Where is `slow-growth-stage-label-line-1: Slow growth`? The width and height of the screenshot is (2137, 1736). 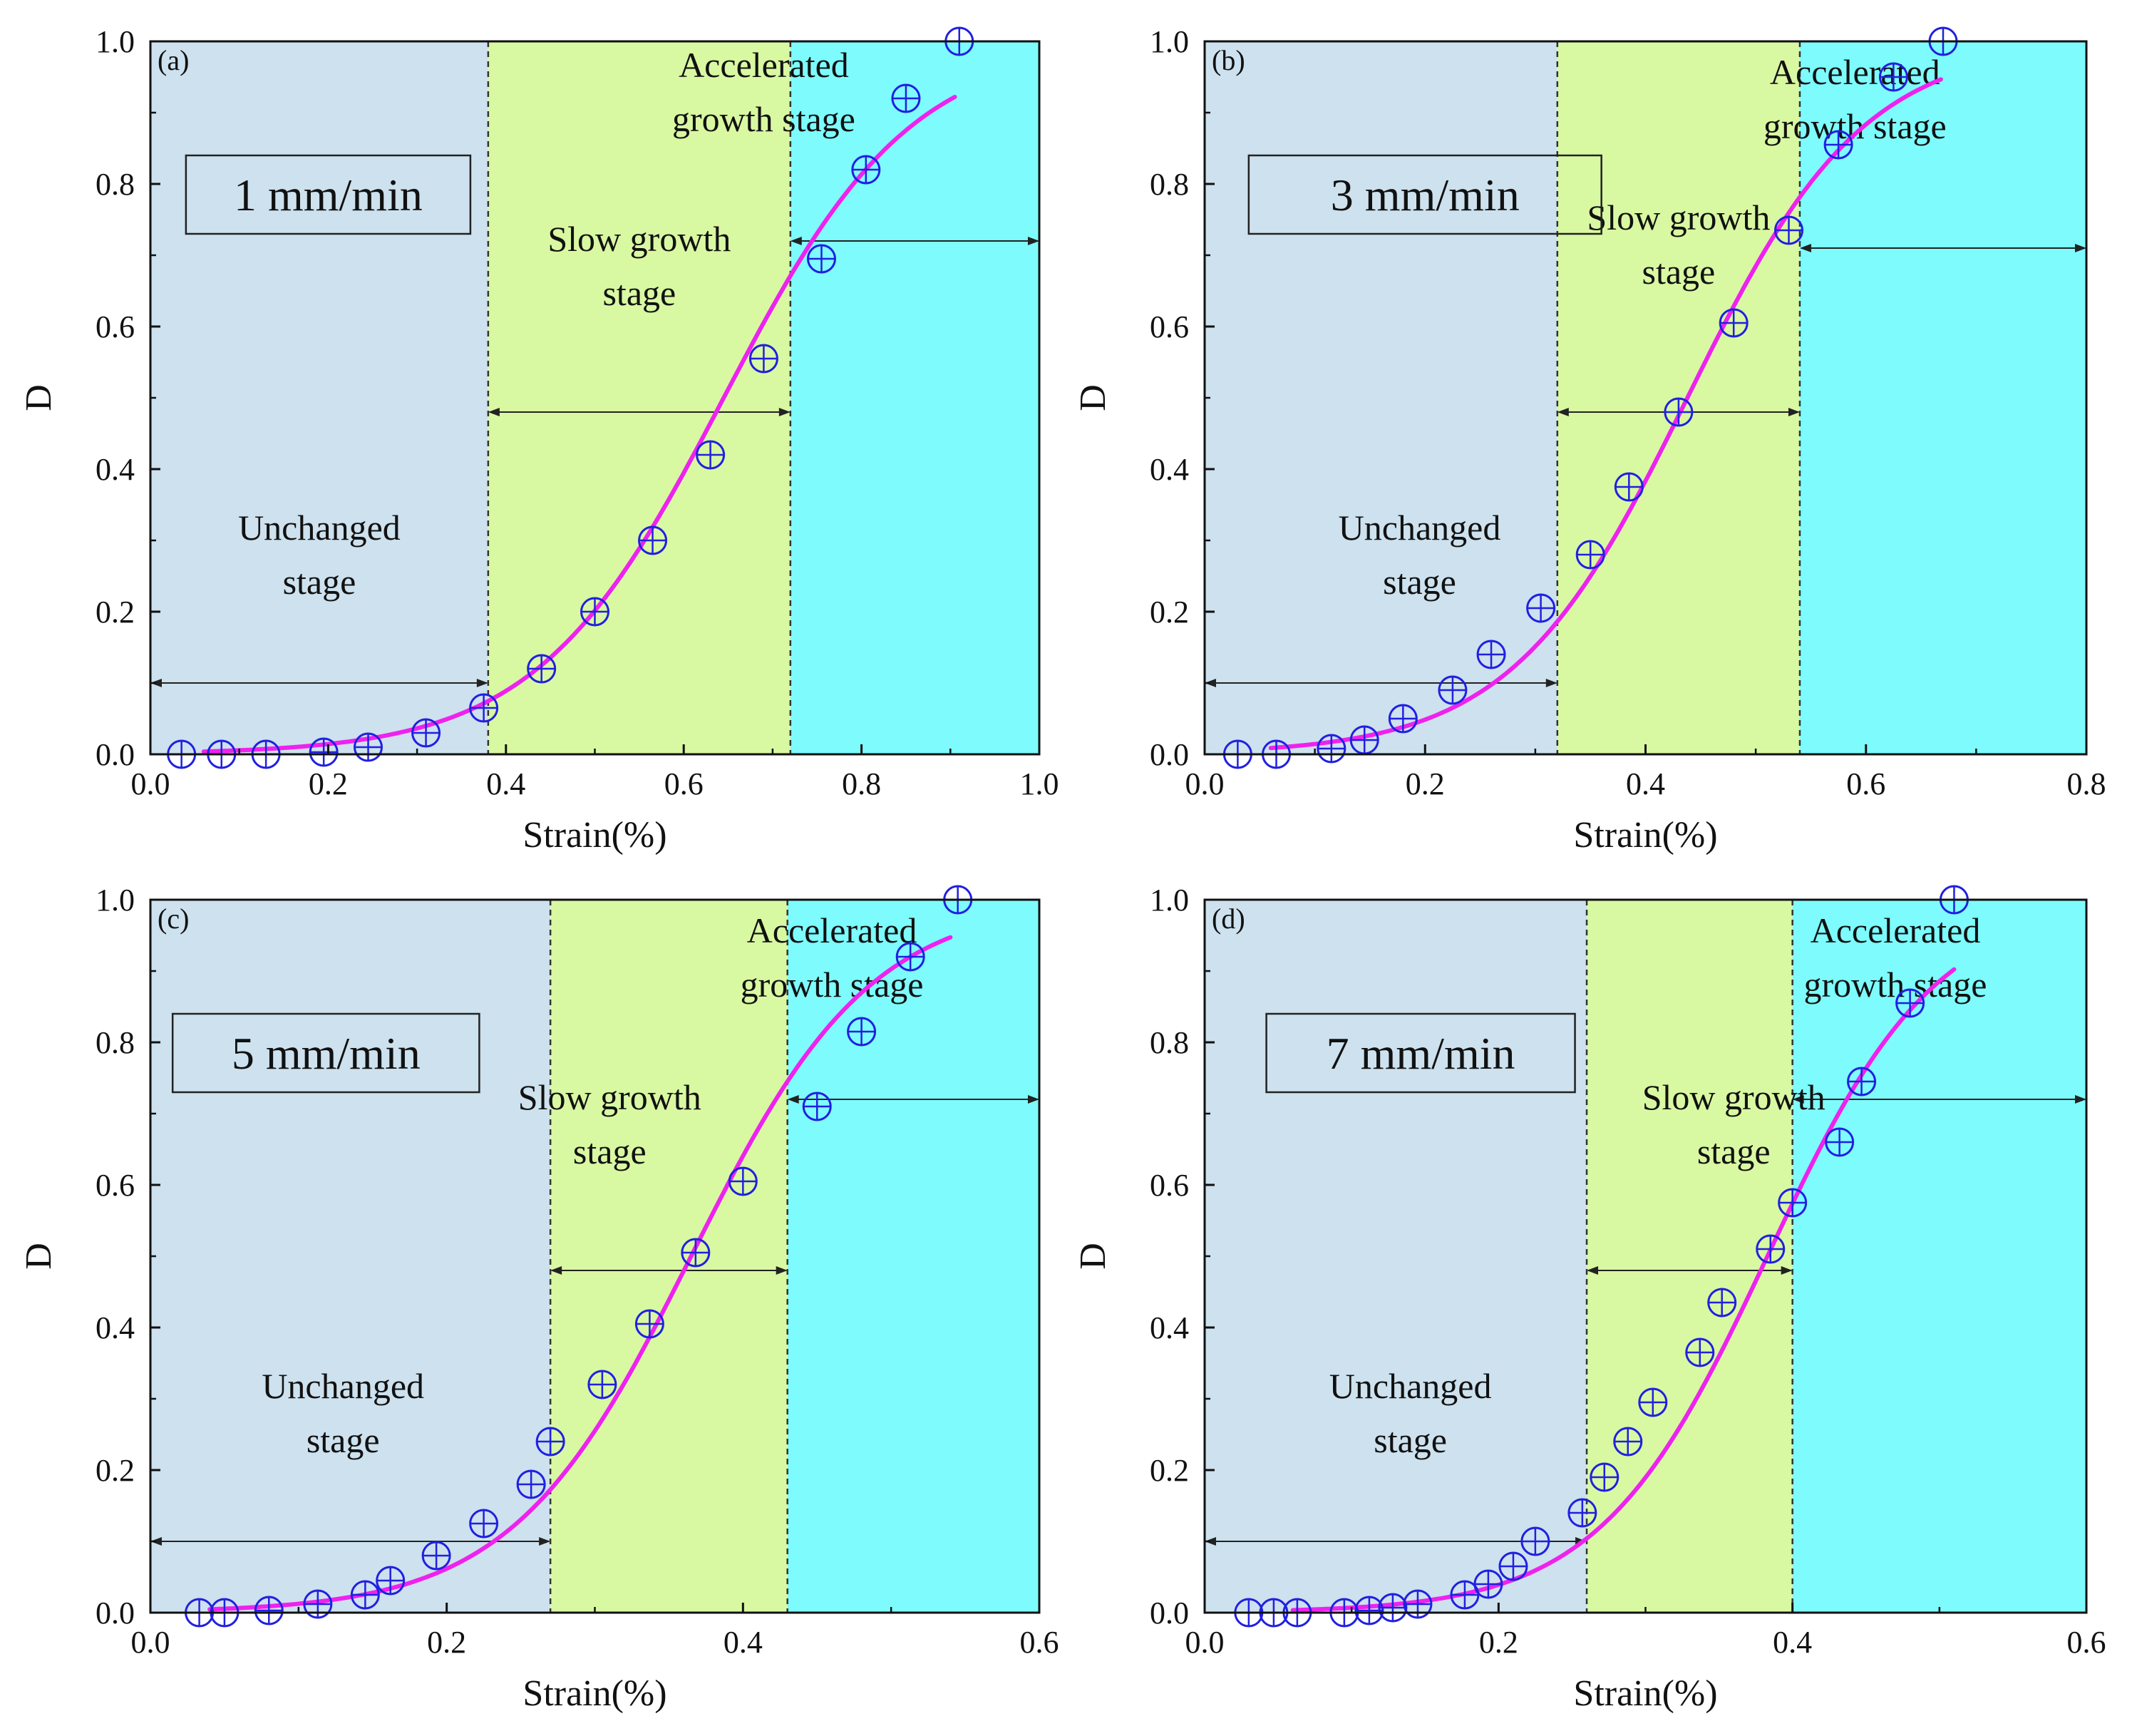 slow-growth-stage-label-line-1: Slow growth is located at coordinates (1679, 217).